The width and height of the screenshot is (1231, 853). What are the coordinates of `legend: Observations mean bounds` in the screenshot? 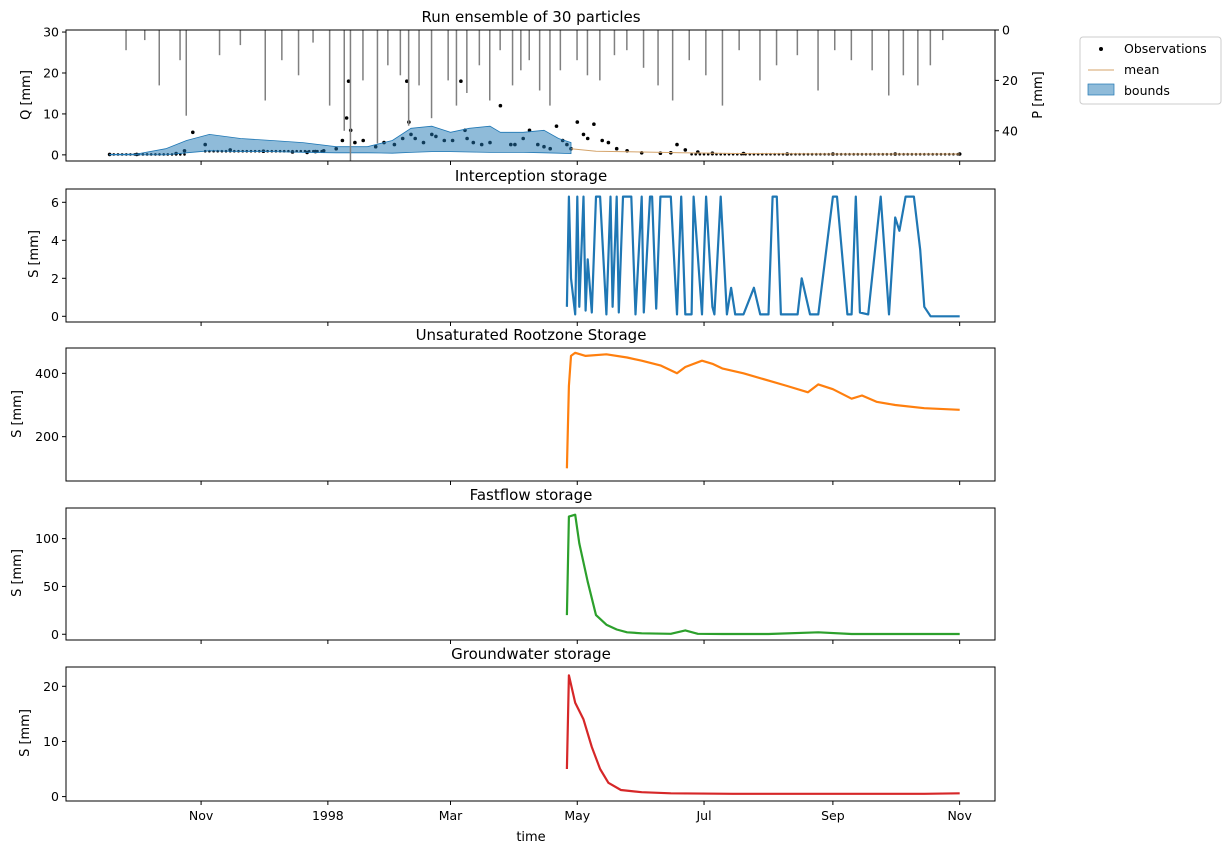 It's located at (1150, 70).